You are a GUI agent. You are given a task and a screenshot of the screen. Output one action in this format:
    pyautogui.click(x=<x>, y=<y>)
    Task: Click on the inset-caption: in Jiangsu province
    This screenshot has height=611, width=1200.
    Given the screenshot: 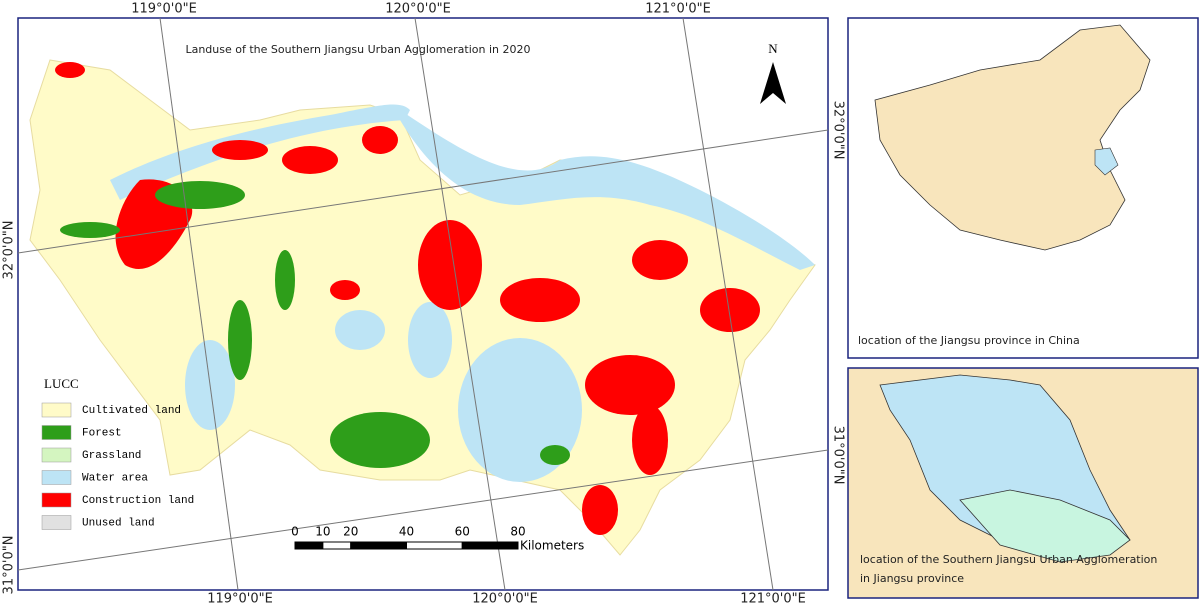 What is the action you would take?
    pyautogui.click(x=912, y=578)
    